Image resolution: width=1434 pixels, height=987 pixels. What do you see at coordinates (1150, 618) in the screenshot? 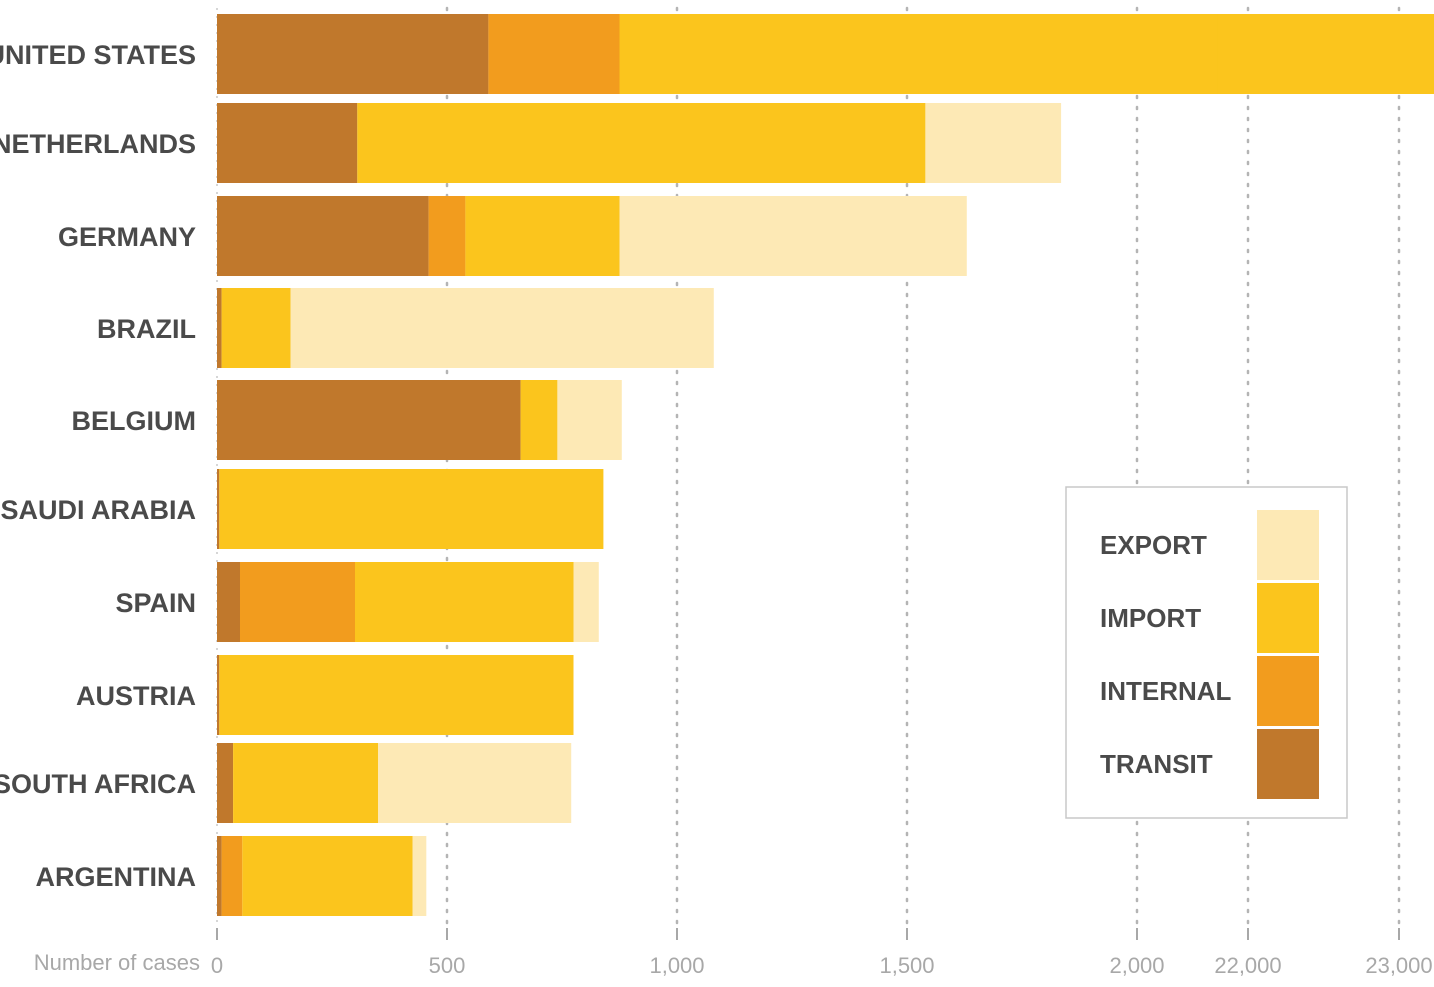
I see `legend-label-import: IMPORT` at bounding box center [1150, 618].